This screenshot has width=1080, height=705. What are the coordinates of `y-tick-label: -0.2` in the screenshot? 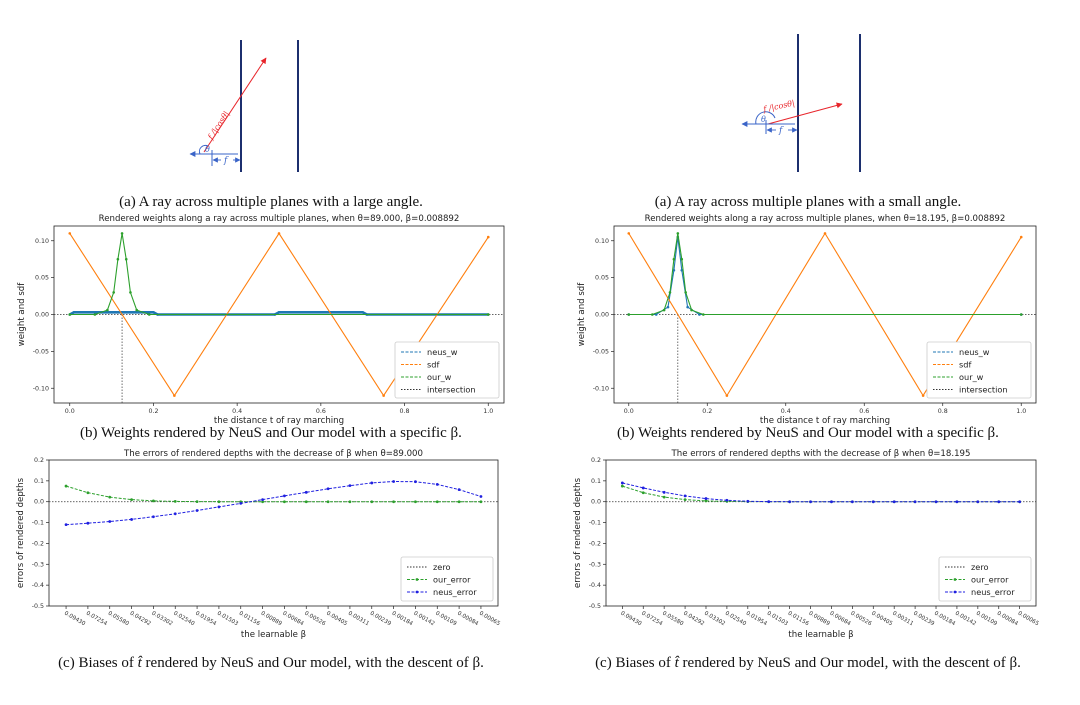 It's located at (38, 543).